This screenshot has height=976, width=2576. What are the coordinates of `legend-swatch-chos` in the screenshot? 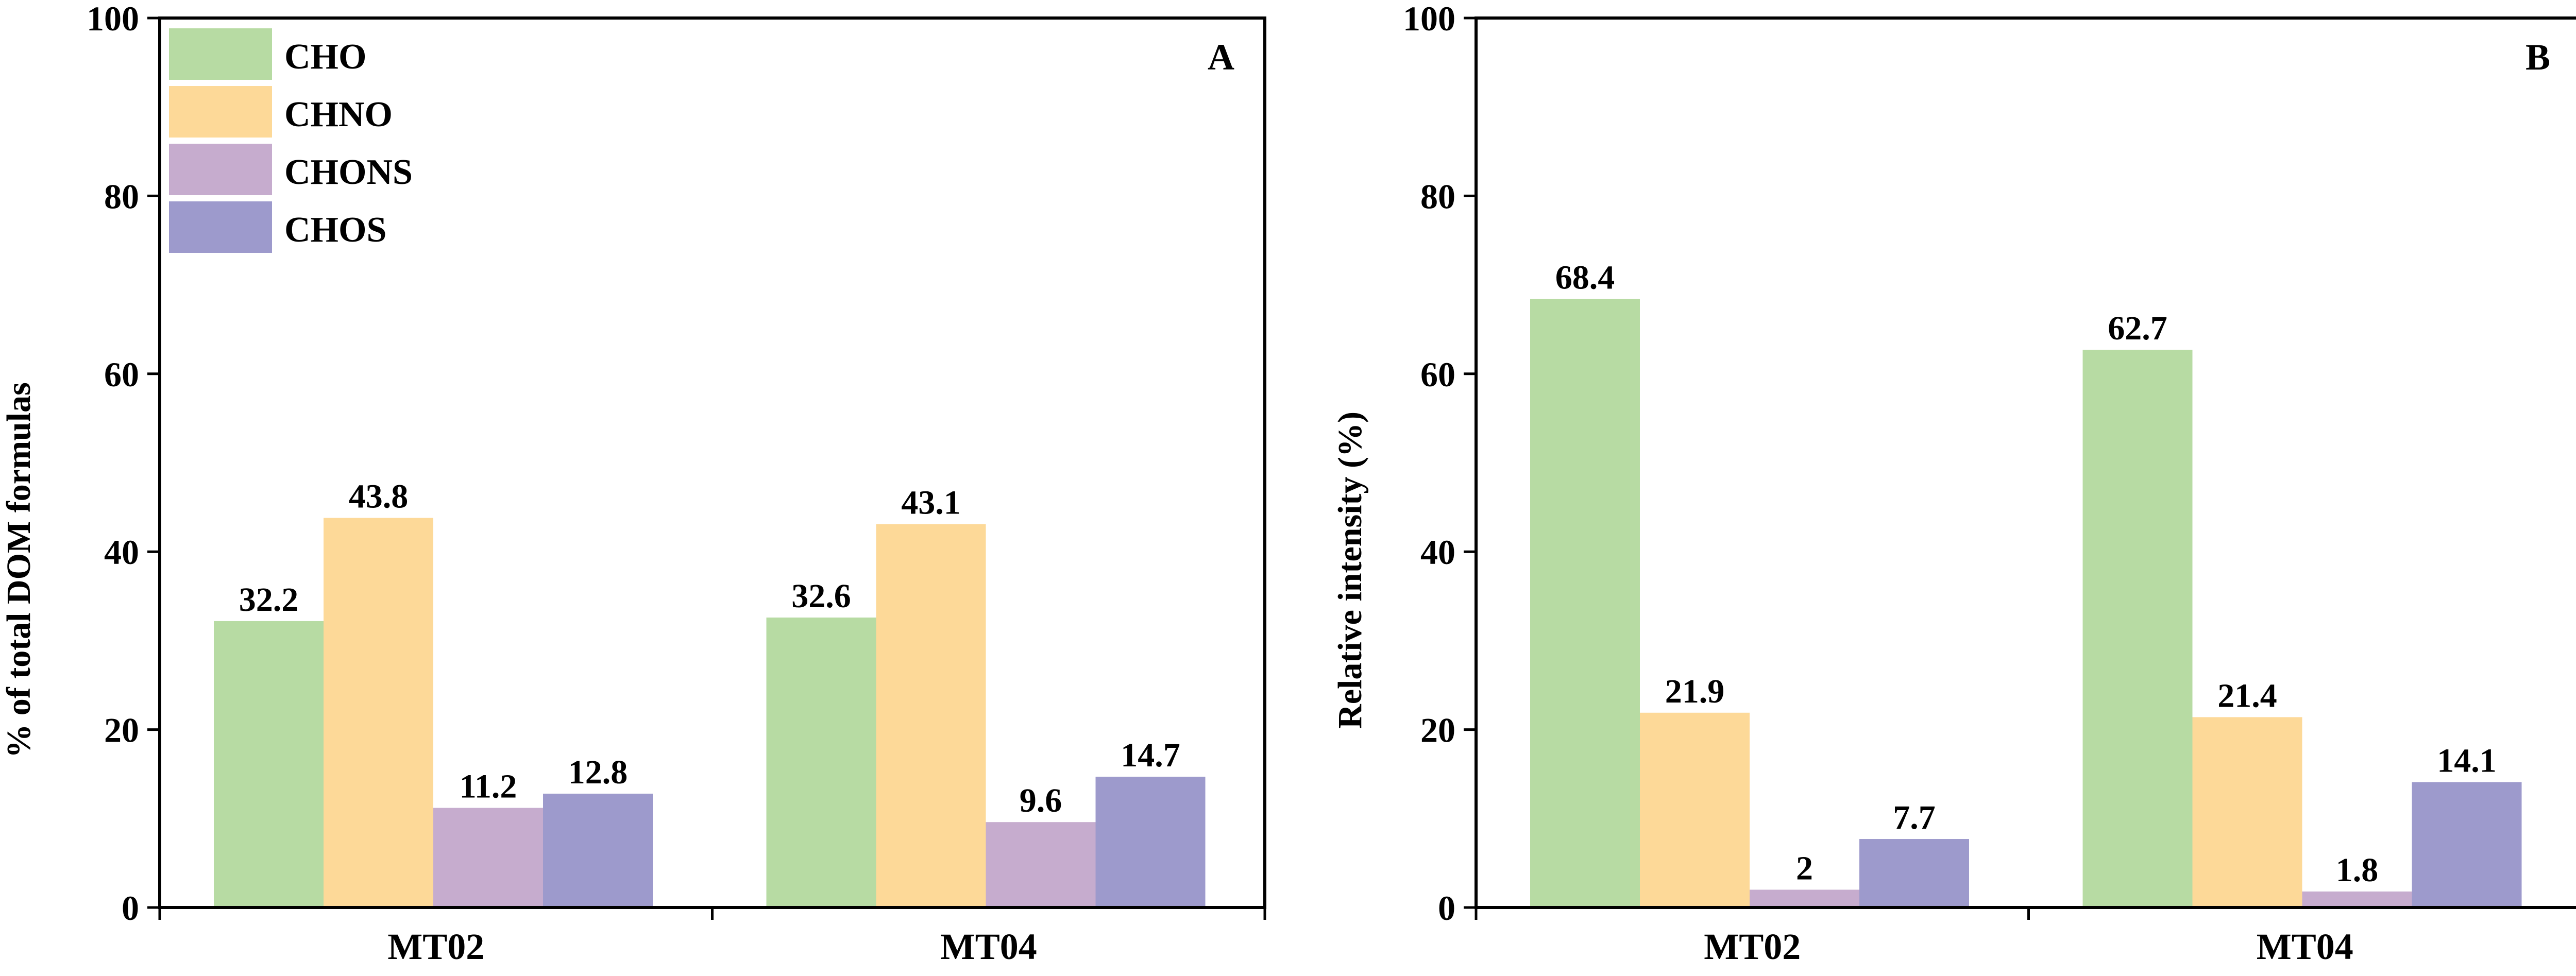 It's located at (220, 227).